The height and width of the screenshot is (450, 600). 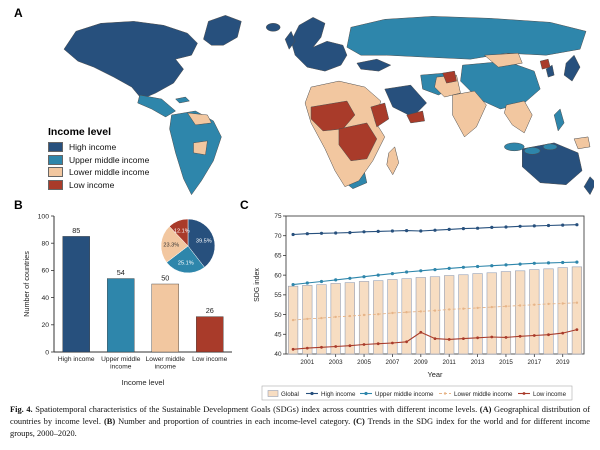 I want to click on caption-bold: (C), so click(x=359, y=421).